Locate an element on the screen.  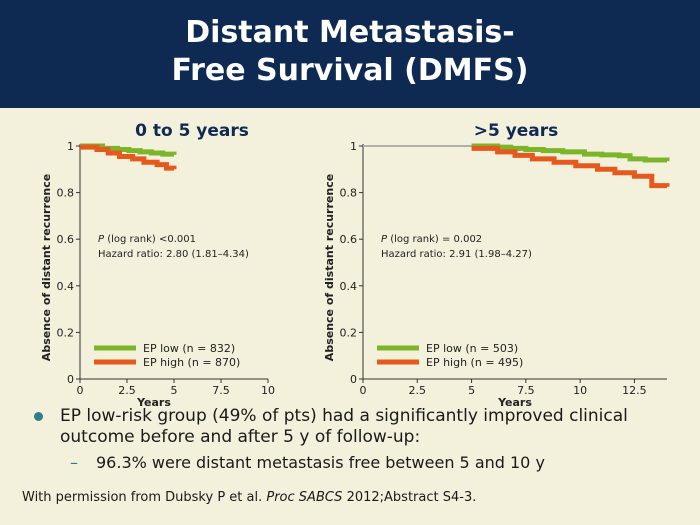
chart-title: >5 years is located at coordinates (516, 131).